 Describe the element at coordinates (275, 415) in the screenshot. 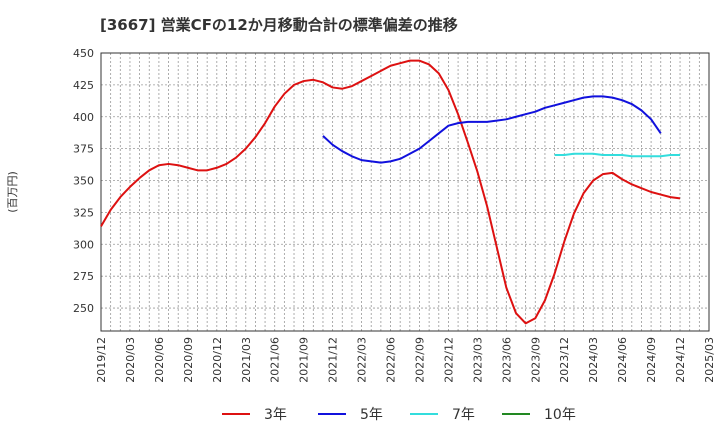

I see `legend-label-1: 3年` at that location.